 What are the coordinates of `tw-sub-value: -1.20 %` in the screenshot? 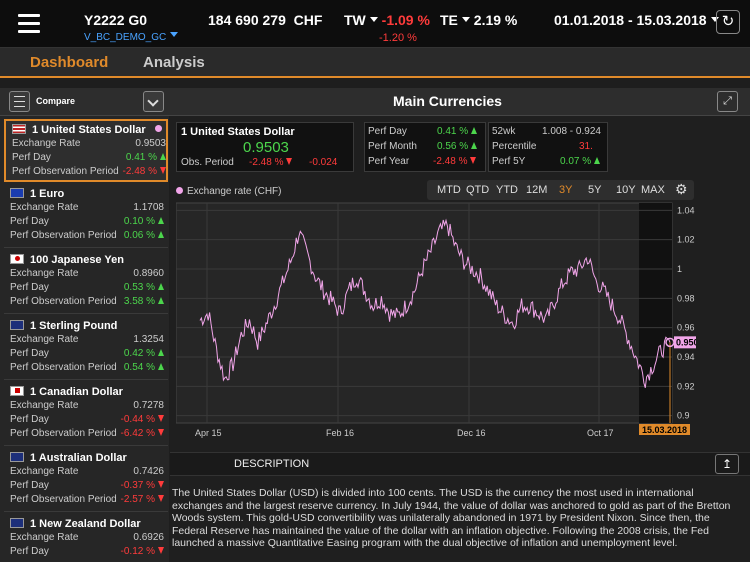 It's located at (398, 38).